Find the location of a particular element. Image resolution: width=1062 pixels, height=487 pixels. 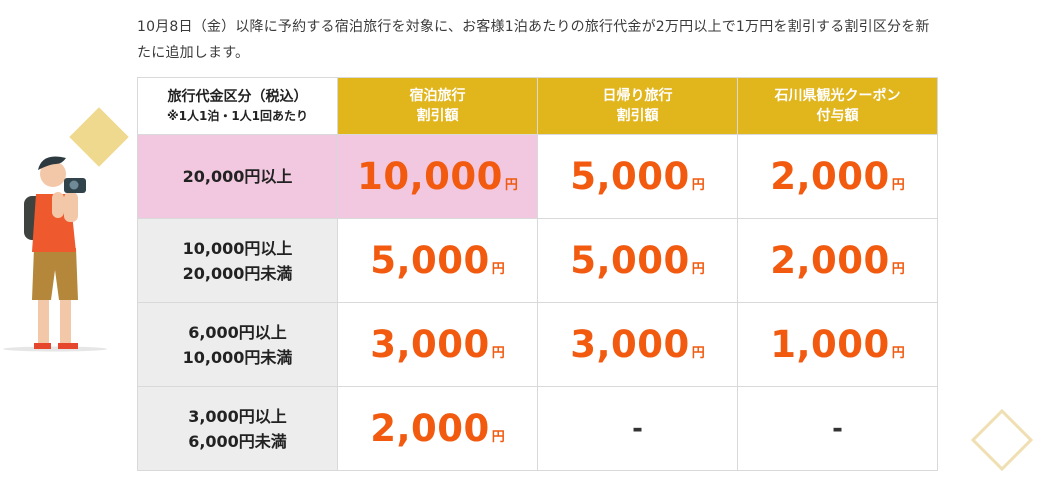

daytrip-discount-cell: - is located at coordinates (637, 428).